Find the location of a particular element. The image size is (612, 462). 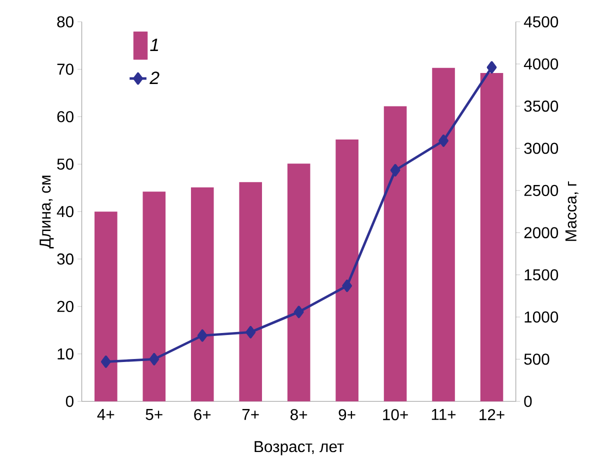

y-tick-label: 20 is located at coordinates (65, 306).